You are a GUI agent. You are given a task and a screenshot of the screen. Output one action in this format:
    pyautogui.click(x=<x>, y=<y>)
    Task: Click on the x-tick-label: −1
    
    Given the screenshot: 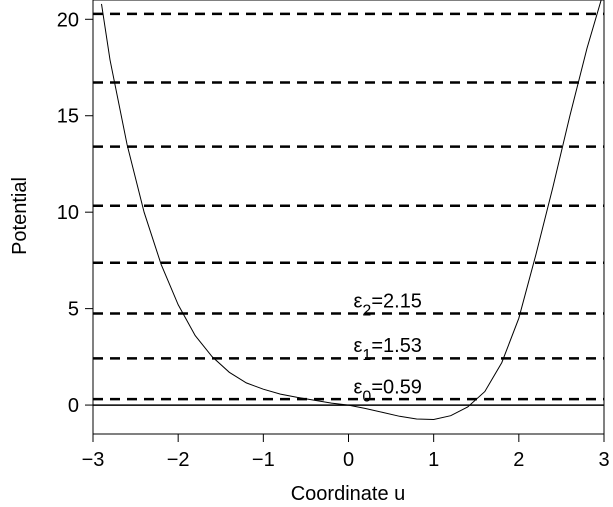 What is the action you would take?
    pyautogui.click(x=263, y=460)
    